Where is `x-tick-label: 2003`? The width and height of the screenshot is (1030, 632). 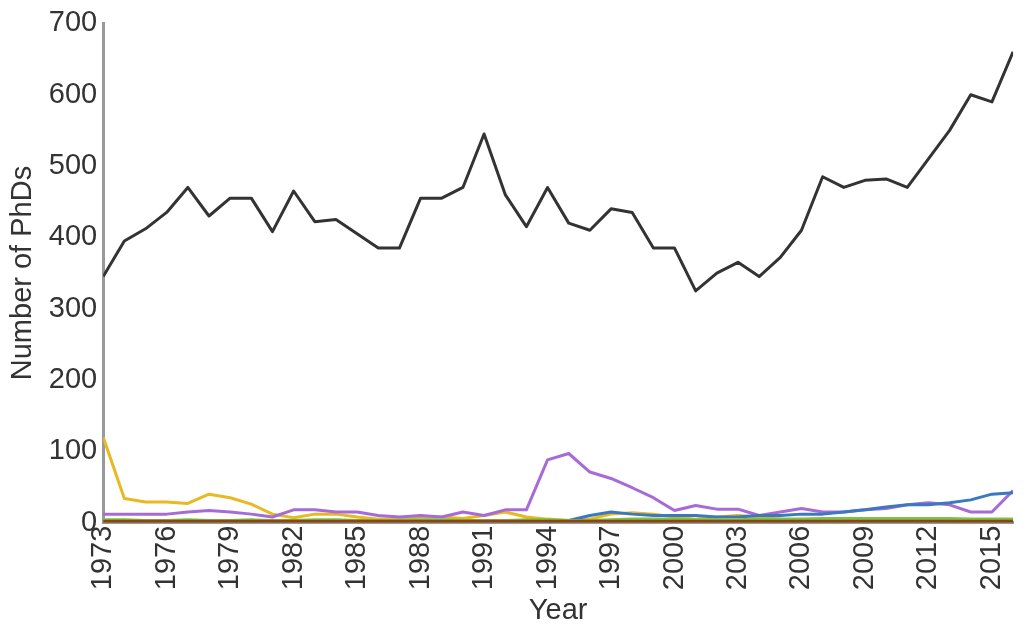
x-tick-label: 2003 is located at coordinates (736, 558).